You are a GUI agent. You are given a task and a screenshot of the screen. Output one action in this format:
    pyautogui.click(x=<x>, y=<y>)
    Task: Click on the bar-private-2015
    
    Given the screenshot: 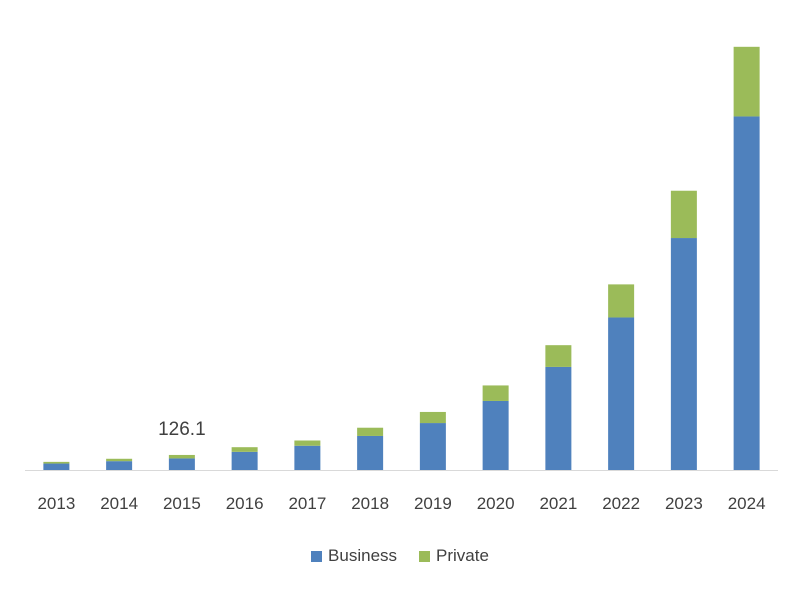 What is the action you would take?
    pyautogui.click(x=181, y=456)
    